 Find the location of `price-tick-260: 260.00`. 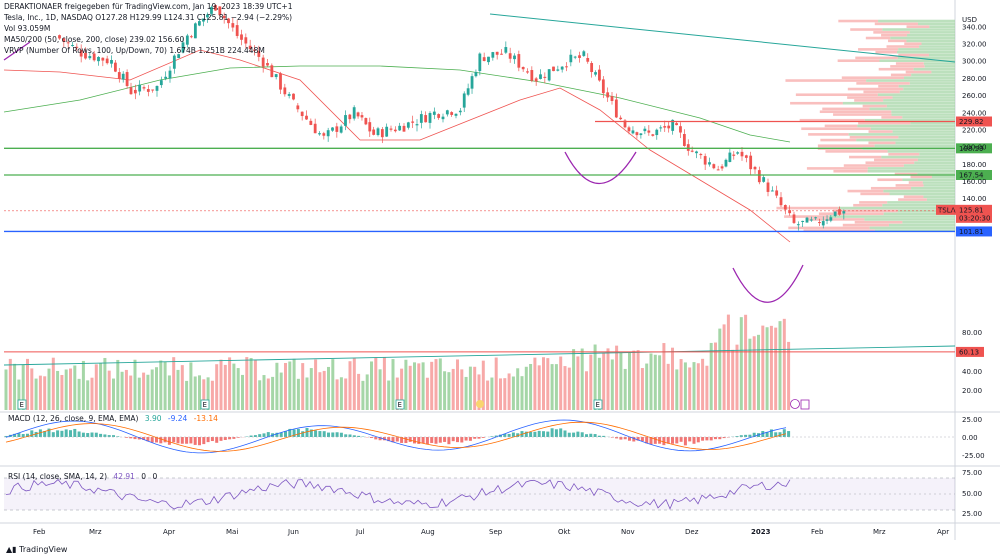

price-tick-260: 260.00 is located at coordinates (974, 96).